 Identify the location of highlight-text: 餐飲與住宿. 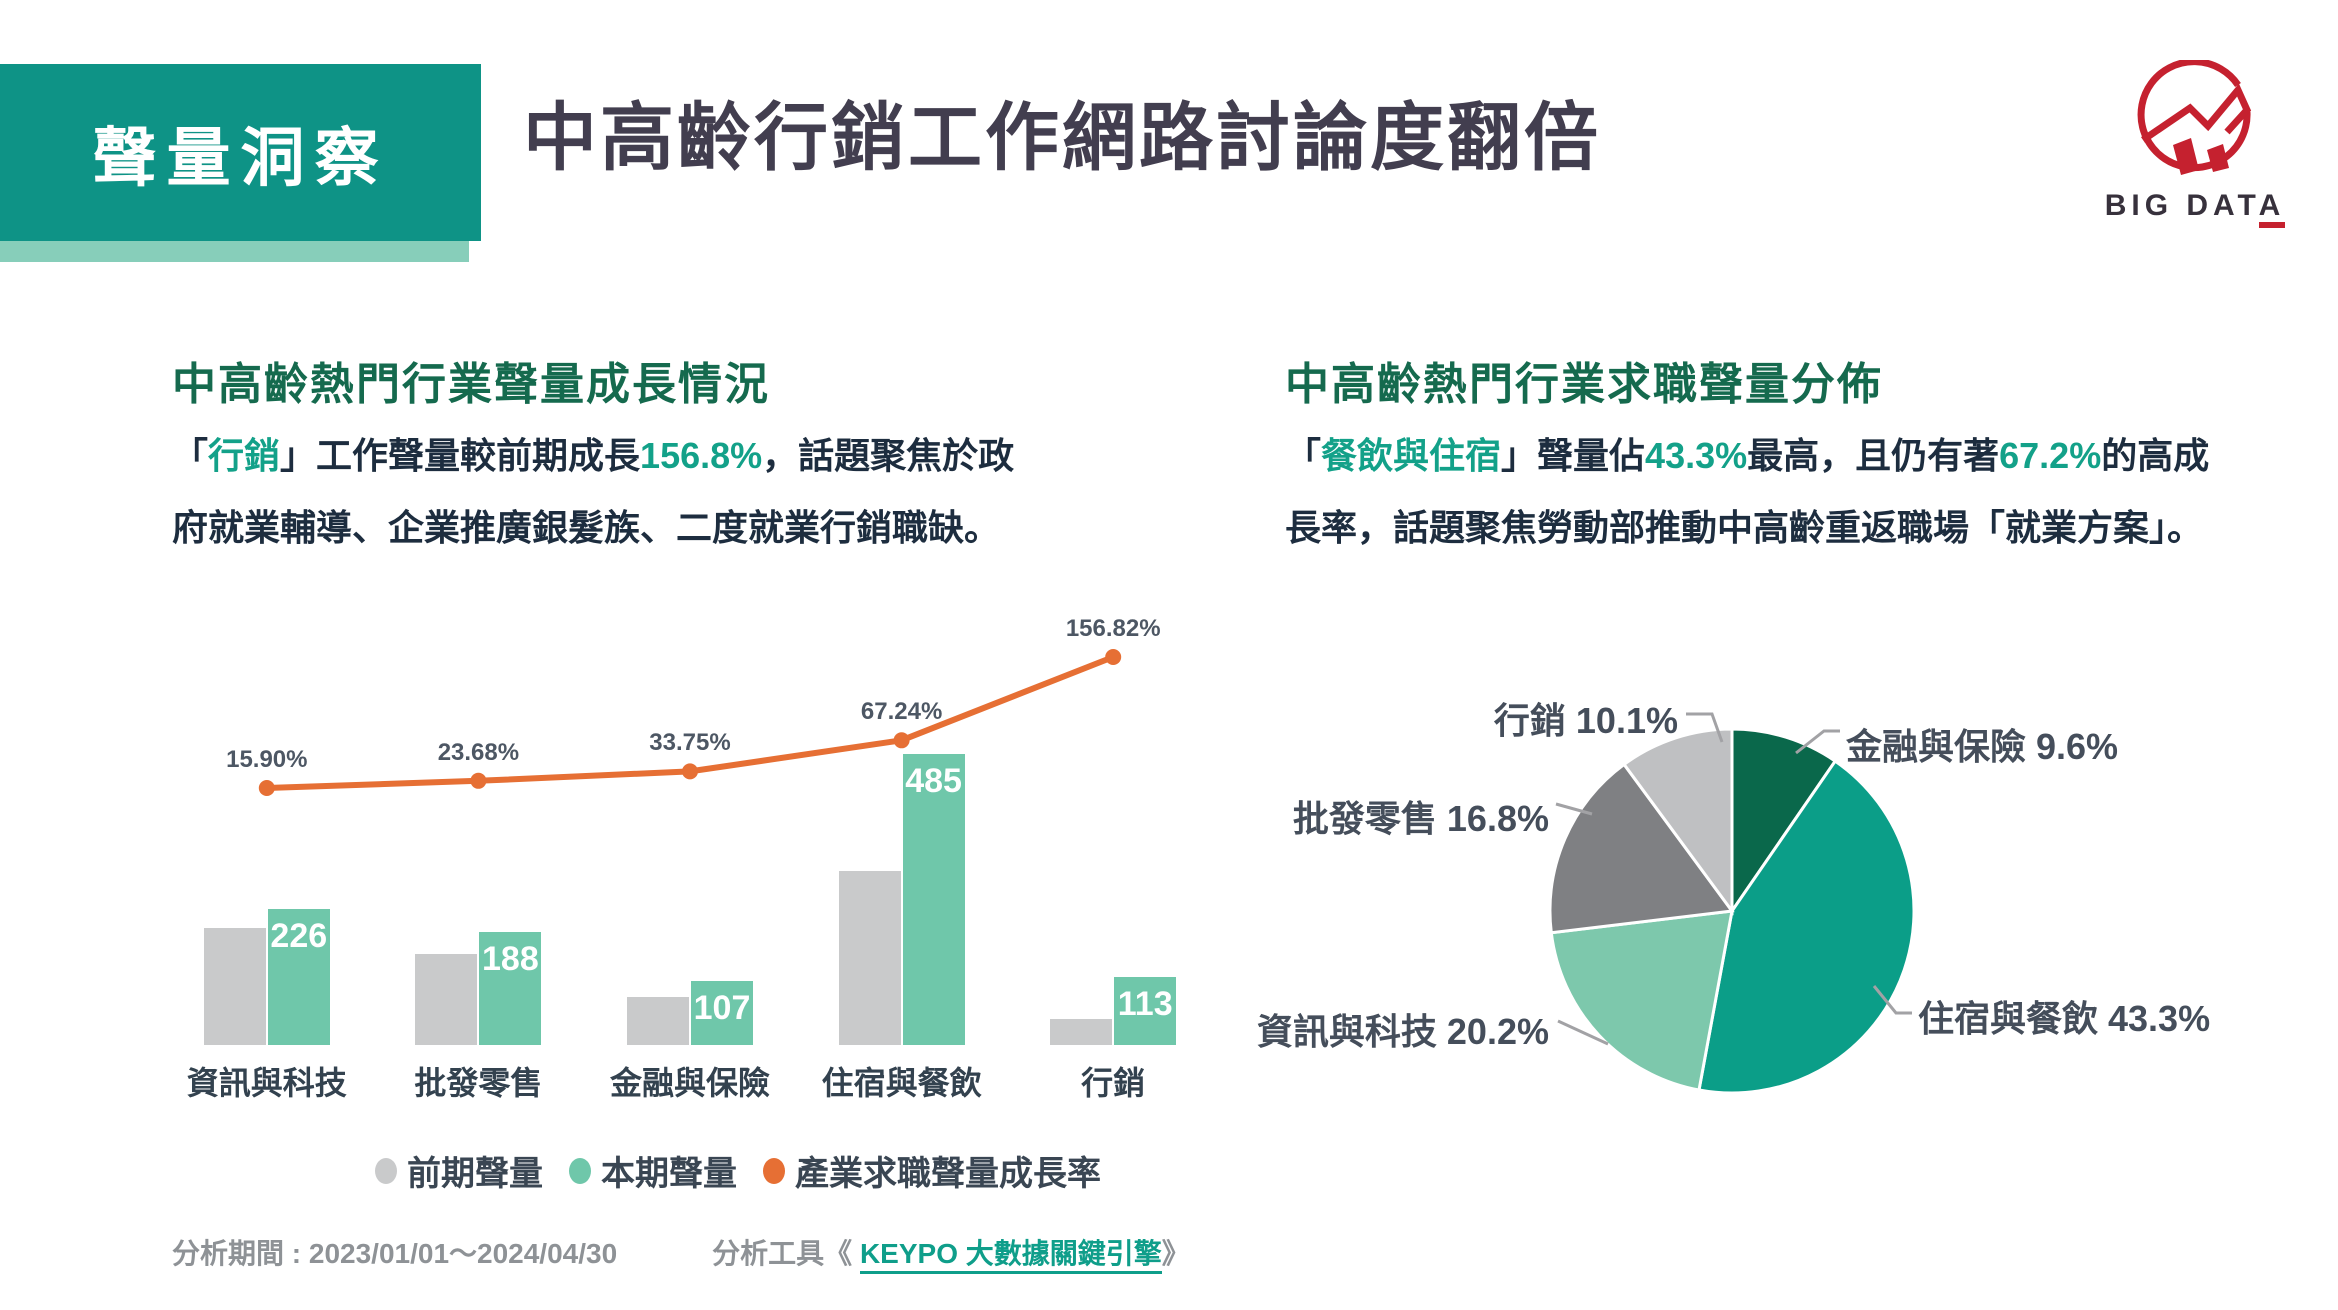
(1411, 455).